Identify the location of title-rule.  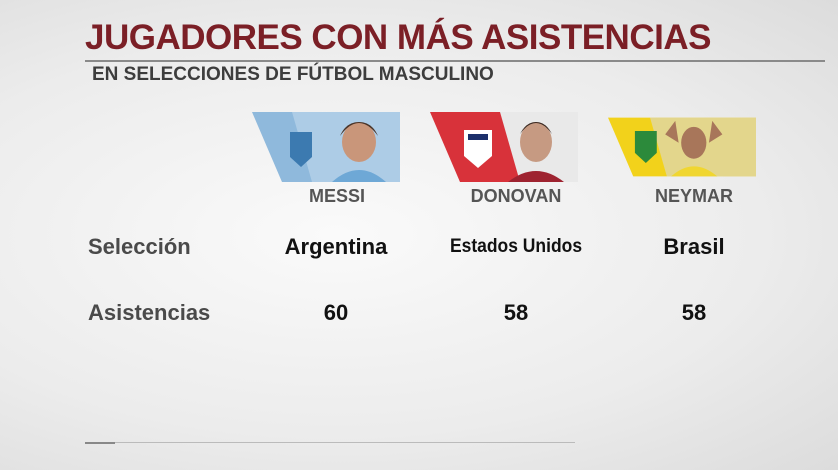
(455, 61).